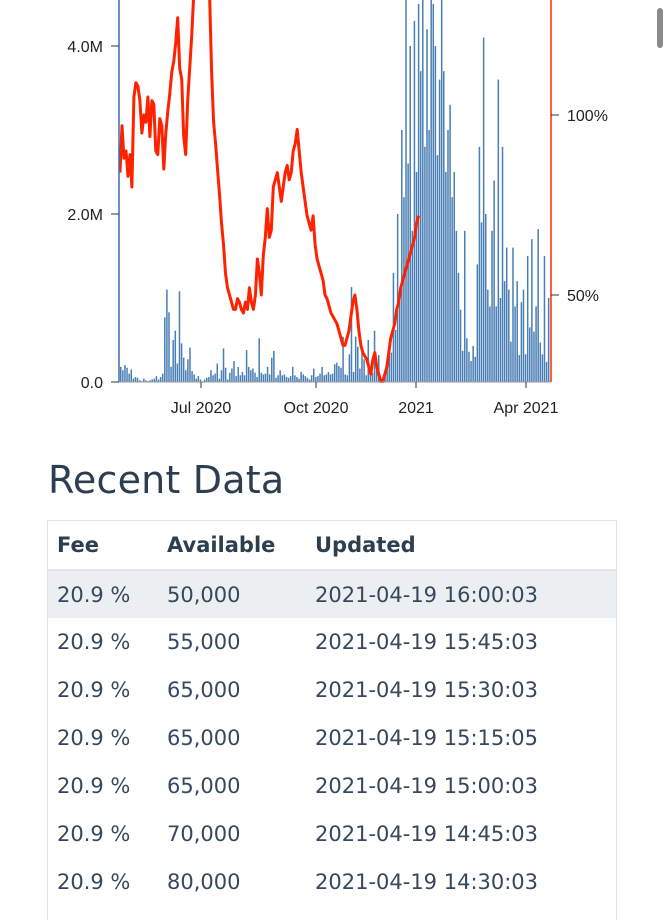  I want to click on available-cell: 65,000, so click(204, 786).